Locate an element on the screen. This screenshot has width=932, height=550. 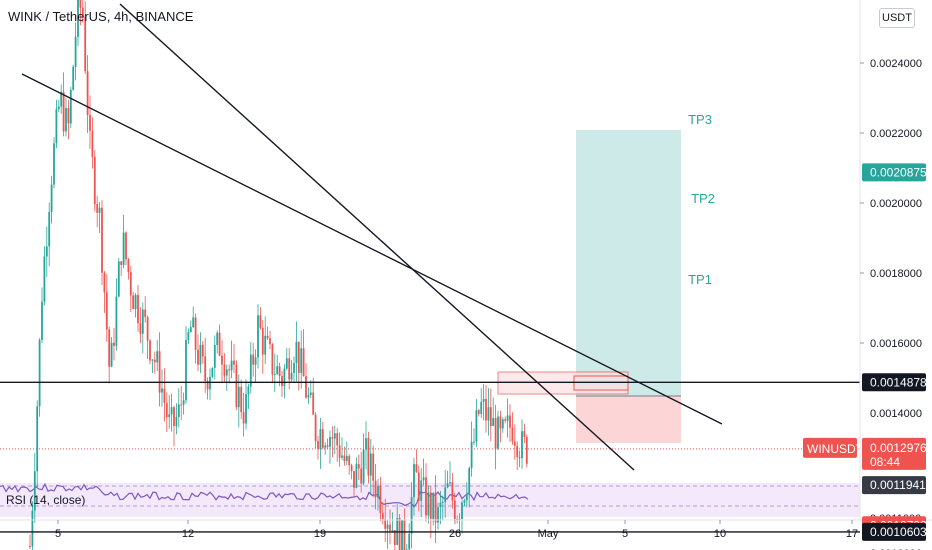
time-axis: 5 12 19 26 May 5 10 17 is located at coordinates (456, 530).